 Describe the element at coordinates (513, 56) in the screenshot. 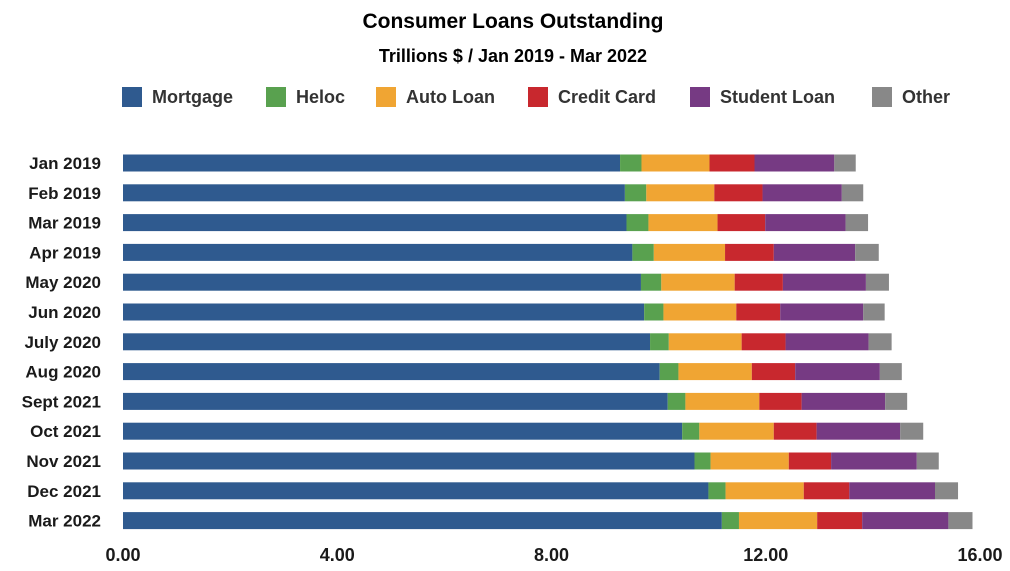

I see `chart-subtitle: Trillions $ / Jan 2019 - Mar 2022` at that location.